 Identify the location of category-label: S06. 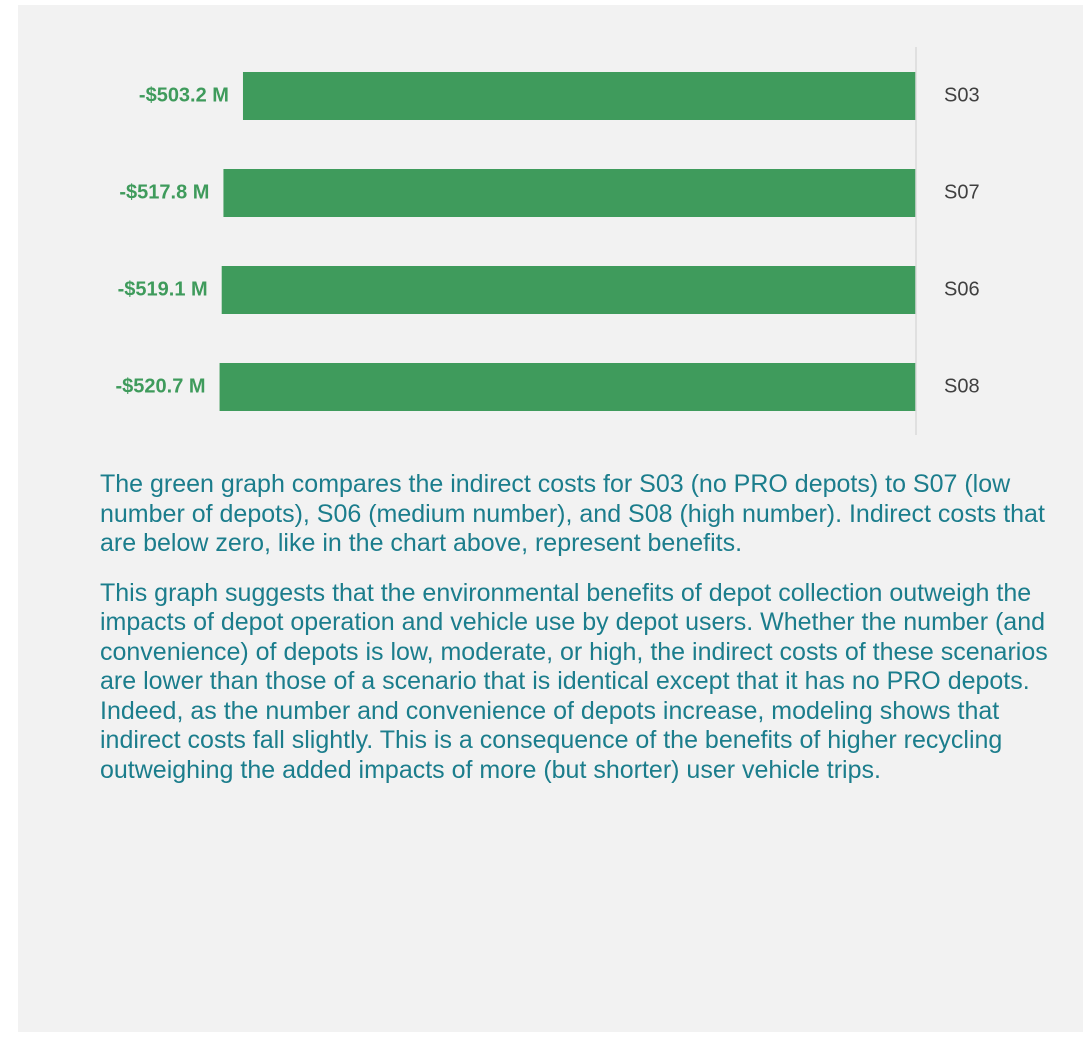
(962, 289).